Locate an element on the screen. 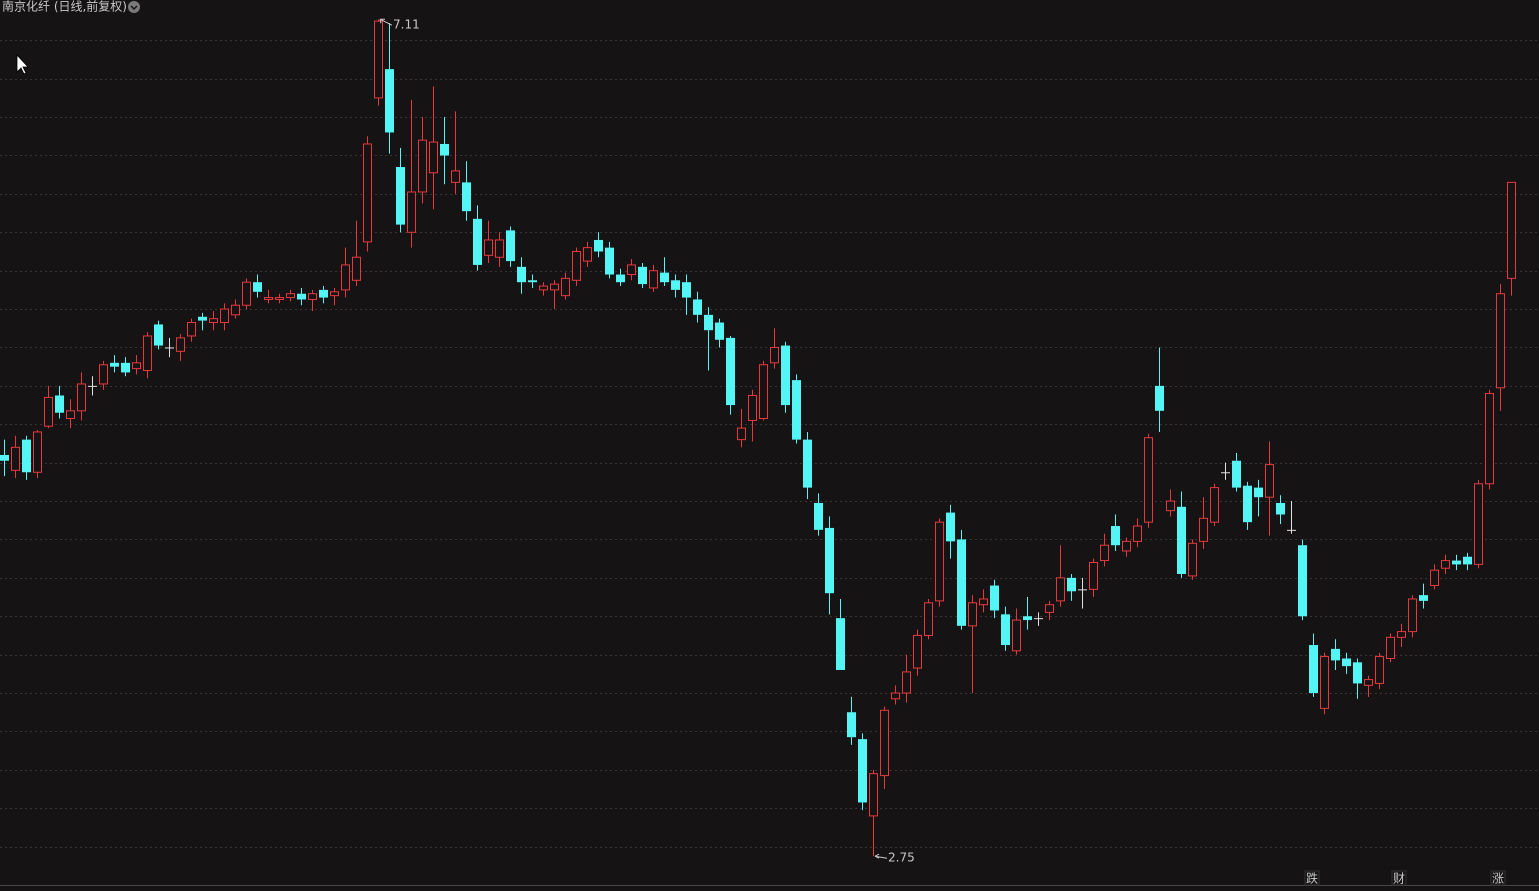  badge: 财 is located at coordinates (1399, 879).